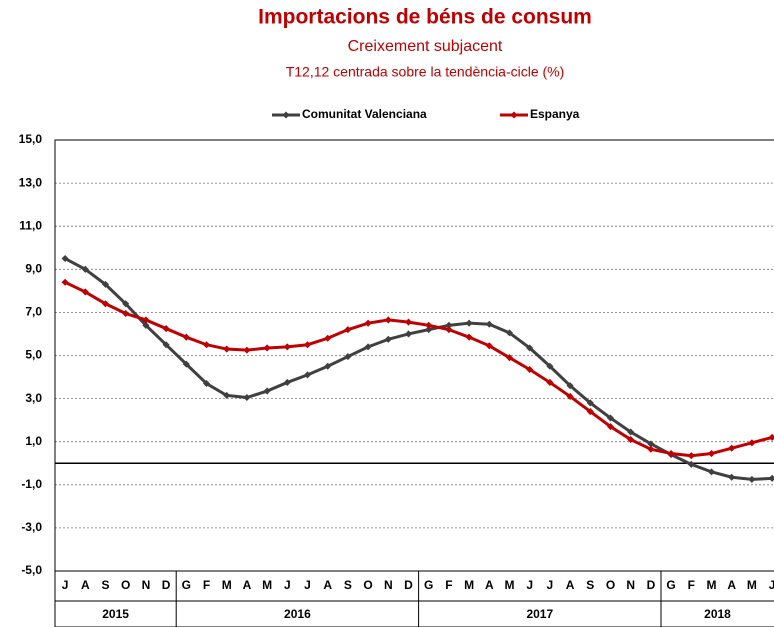 The image size is (774, 627). Describe the element at coordinates (33, 441) in the screenshot. I see `y-tick-label: 1,0` at that location.